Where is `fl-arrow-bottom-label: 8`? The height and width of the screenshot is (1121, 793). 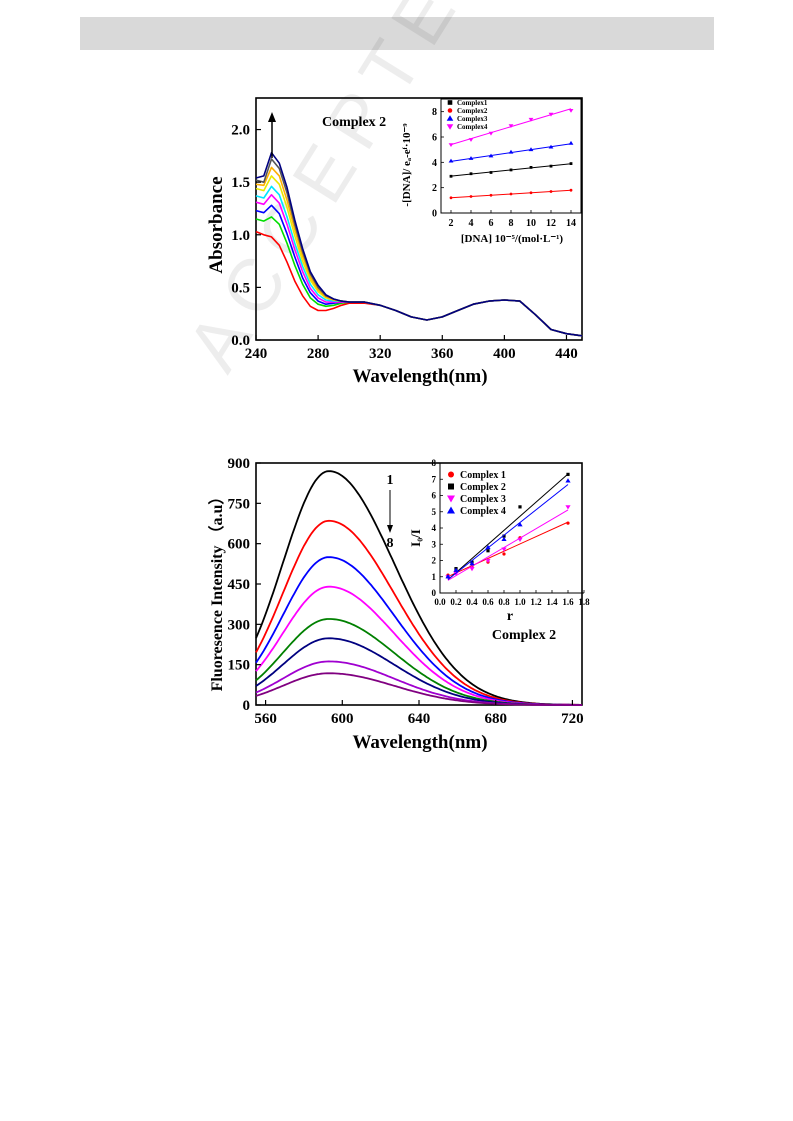
fl-arrow-bottom-label: 8 is located at coordinates (390, 543).